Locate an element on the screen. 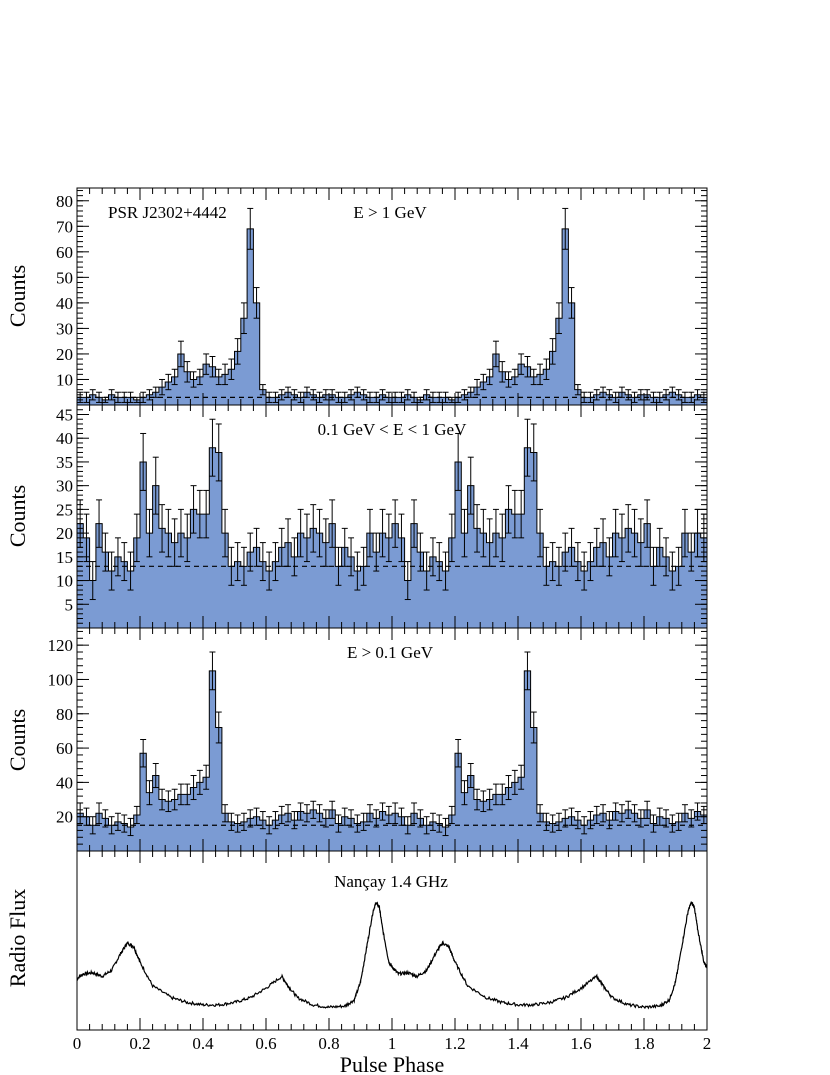  y-tick-label: 5 is located at coordinates (69, 604).